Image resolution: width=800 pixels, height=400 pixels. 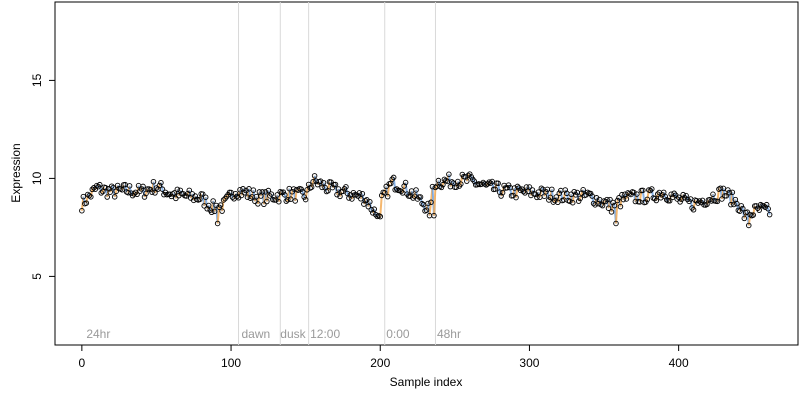 What do you see at coordinates (255, 334) in the screenshot?
I see `region-label-dawn: dawn` at bounding box center [255, 334].